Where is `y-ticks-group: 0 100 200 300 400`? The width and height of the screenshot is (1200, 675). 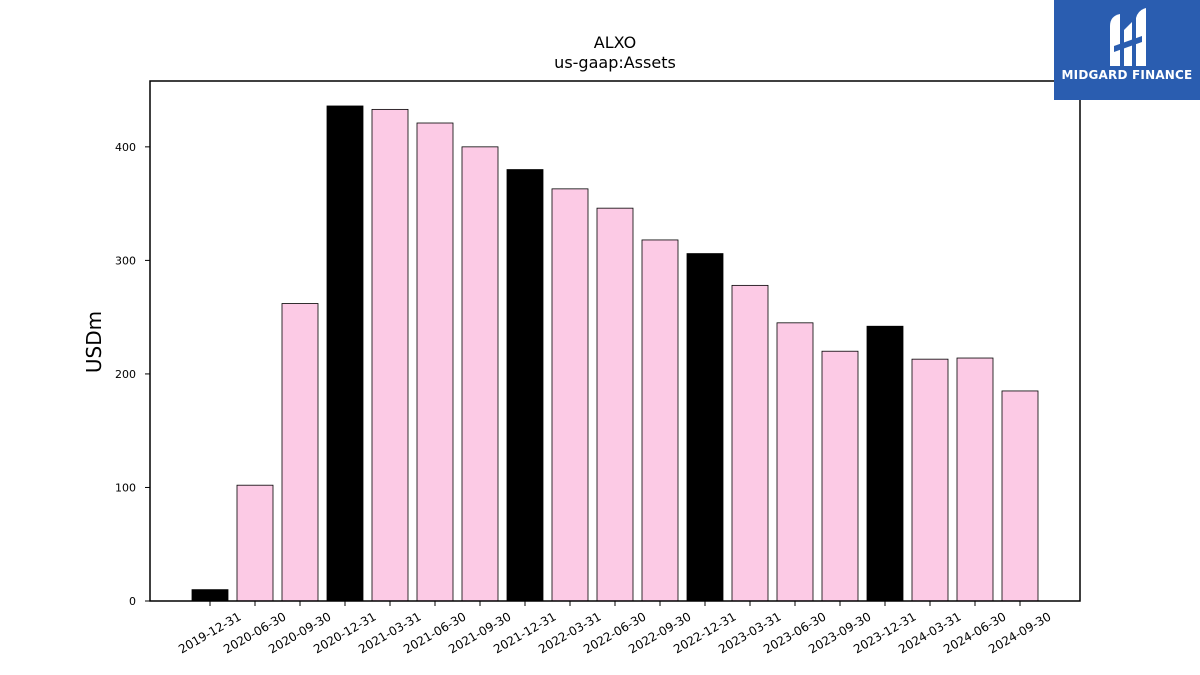
y-ticks-group: 0 100 200 300 400 is located at coordinates (132, 374).